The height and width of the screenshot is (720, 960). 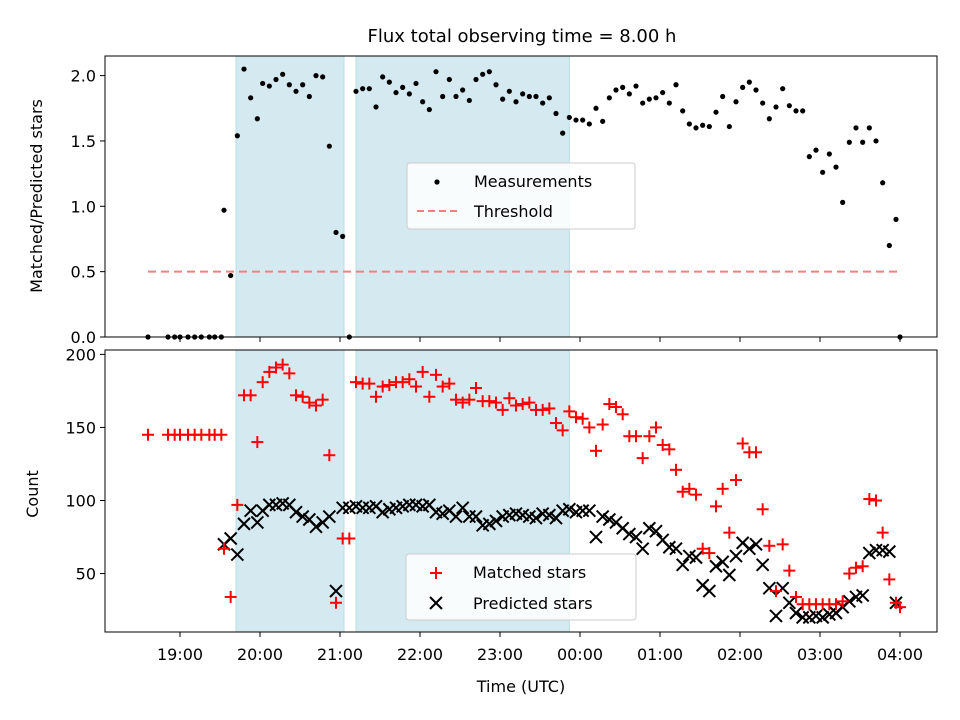 What do you see at coordinates (436, 573) in the screenshot?
I see `legend-matched-marker` at bounding box center [436, 573].